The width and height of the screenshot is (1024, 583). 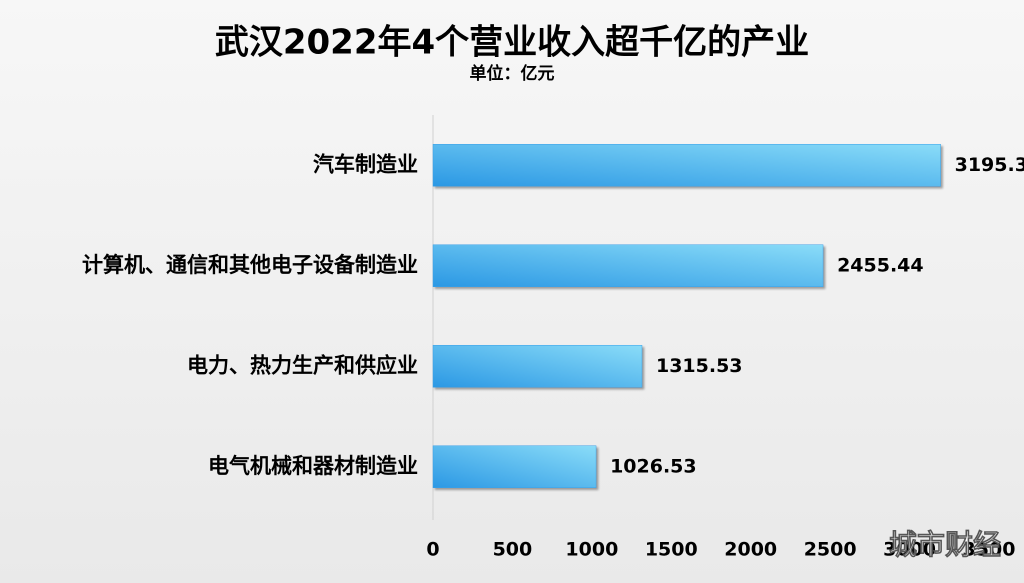 What do you see at coordinates (512, 43) in the screenshot?
I see `chart-title: 武汉2022年4个营业收入超千亿的产业` at bounding box center [512, 43].